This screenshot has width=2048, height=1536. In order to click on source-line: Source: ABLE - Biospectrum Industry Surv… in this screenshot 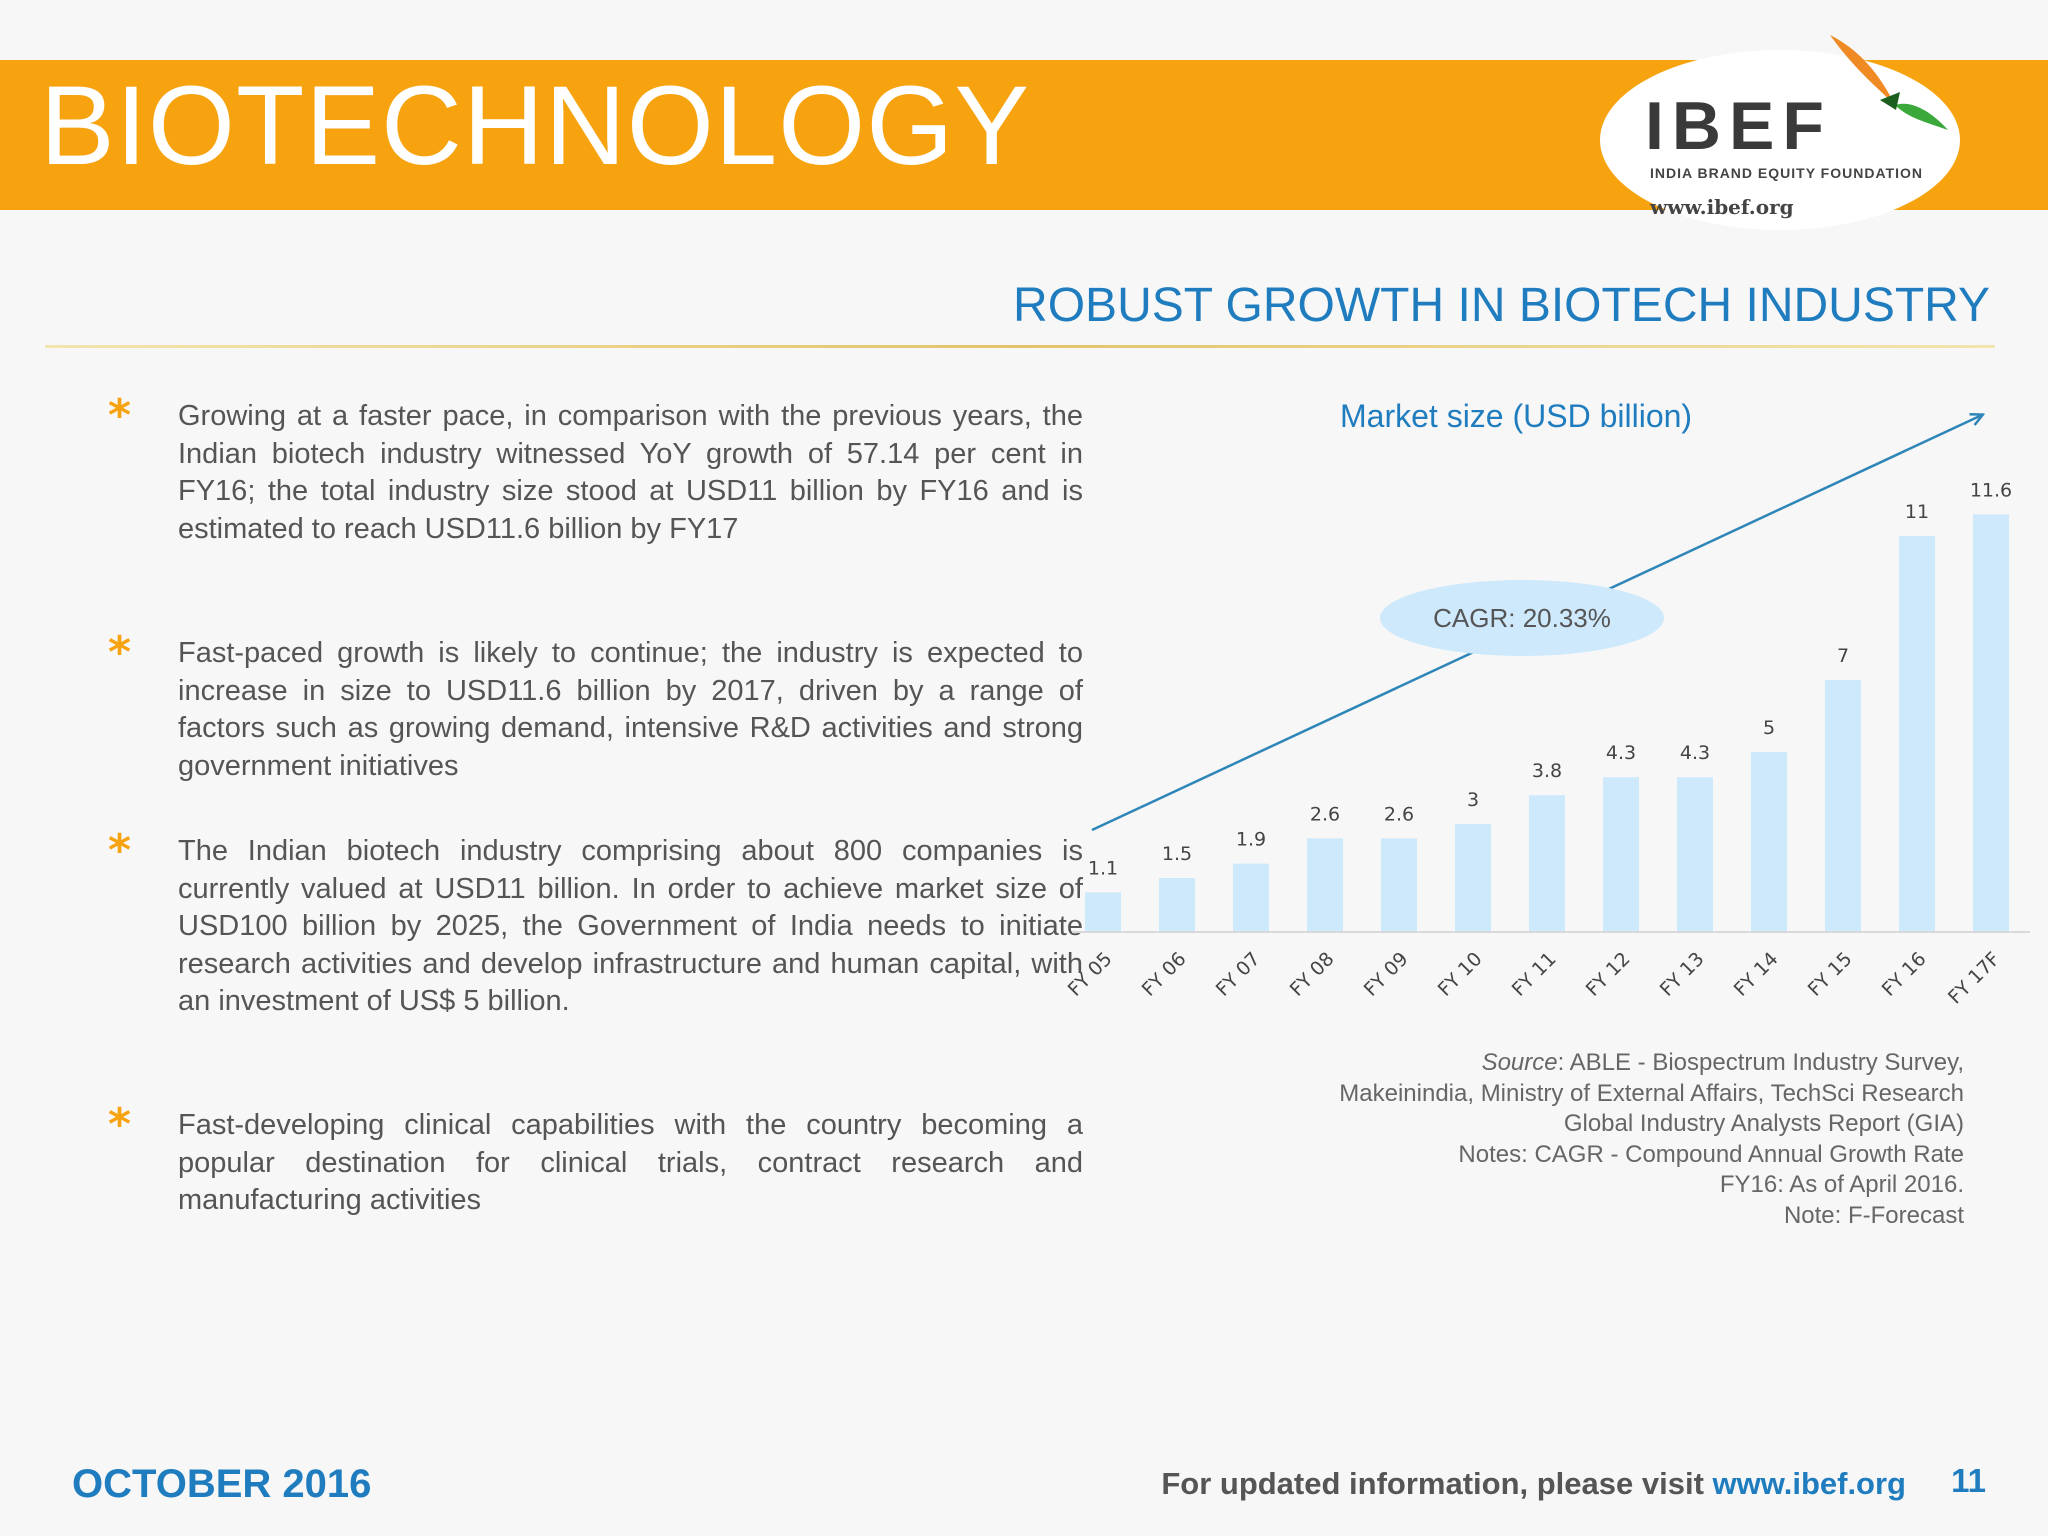, I will do `click(1722, 1062)`.